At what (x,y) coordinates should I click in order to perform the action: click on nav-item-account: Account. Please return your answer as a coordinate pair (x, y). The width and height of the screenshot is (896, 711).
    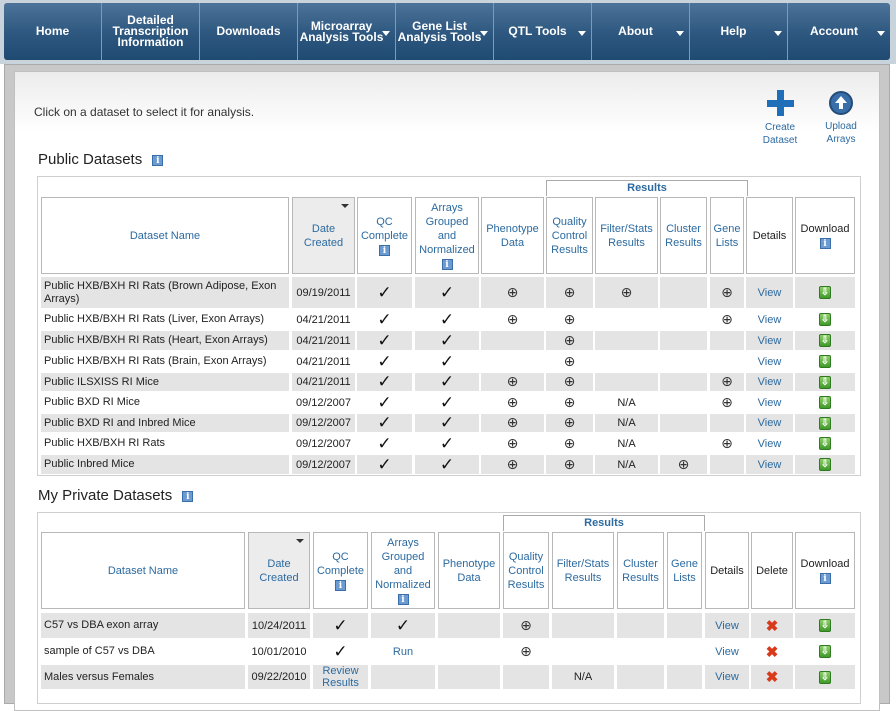
    Looking at the image, I should click on (839, 31).